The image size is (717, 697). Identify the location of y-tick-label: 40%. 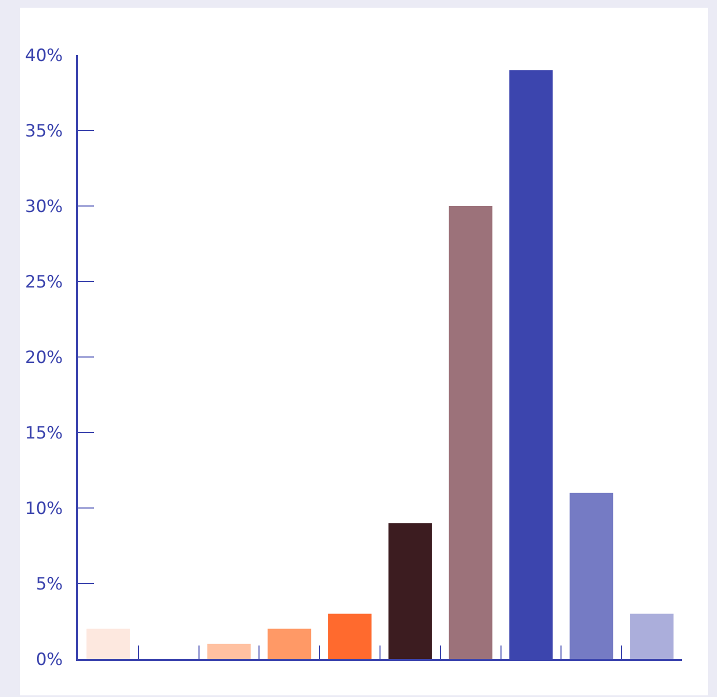
(44, 56).